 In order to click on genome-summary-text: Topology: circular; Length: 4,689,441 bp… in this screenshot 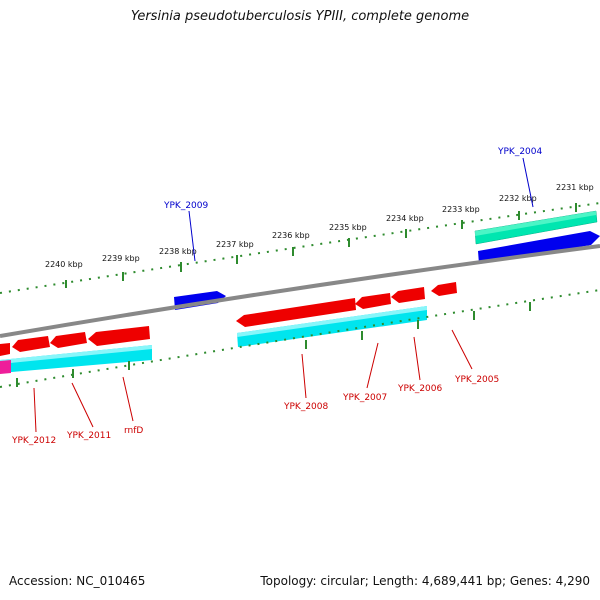, I will do `click(425, 581)`.